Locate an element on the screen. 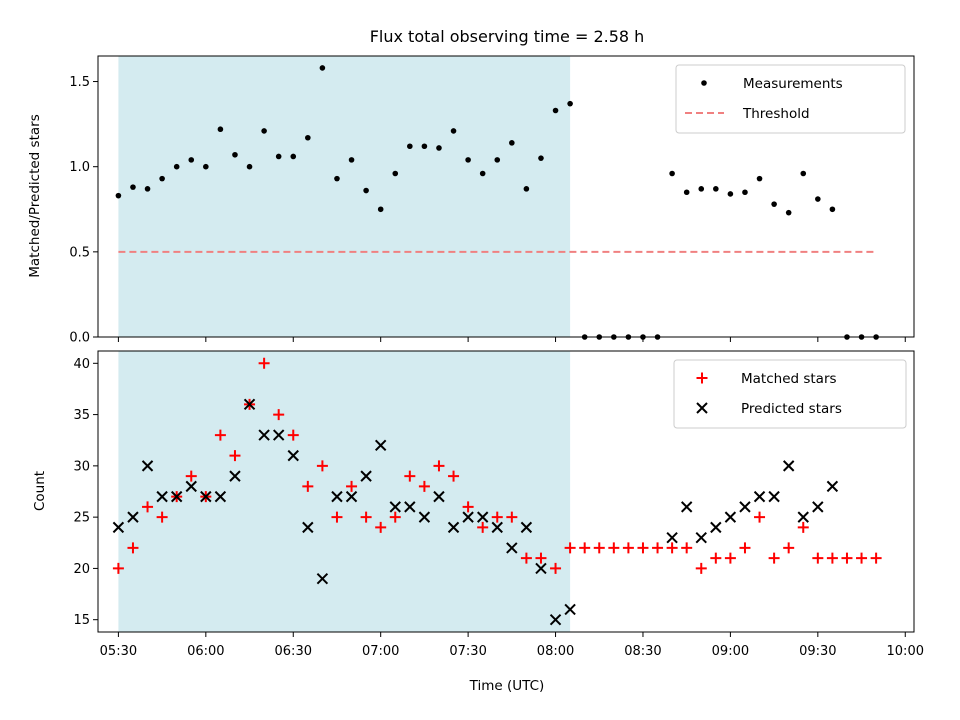 Image resolution: width=960 pixels, height=720 pixels. top-ytick-label: 1.0 is located at coordinates (79, 167).